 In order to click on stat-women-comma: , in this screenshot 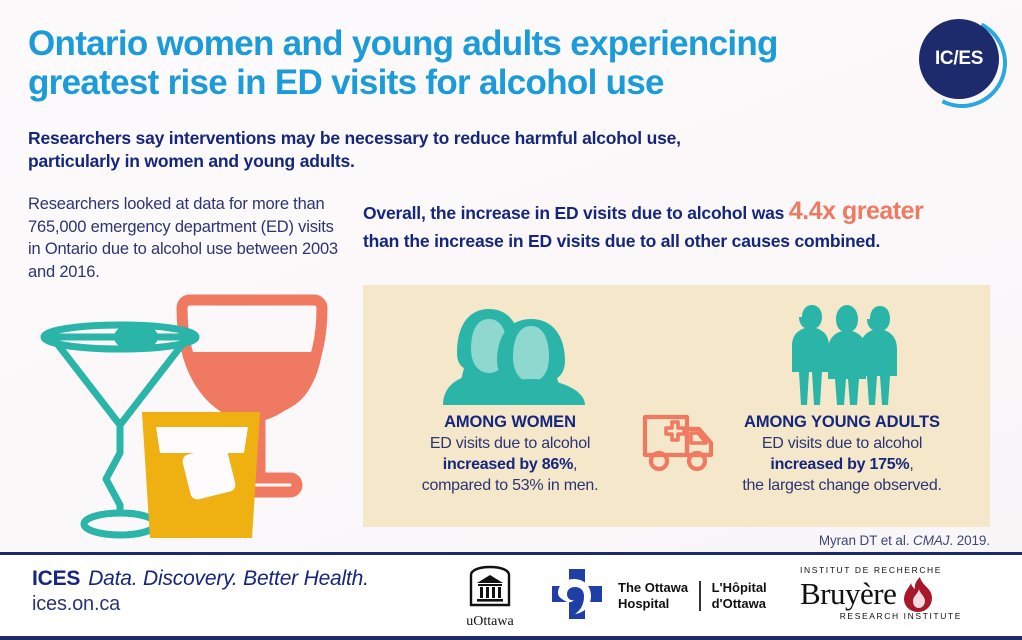, I will do `click(575, 464)`.